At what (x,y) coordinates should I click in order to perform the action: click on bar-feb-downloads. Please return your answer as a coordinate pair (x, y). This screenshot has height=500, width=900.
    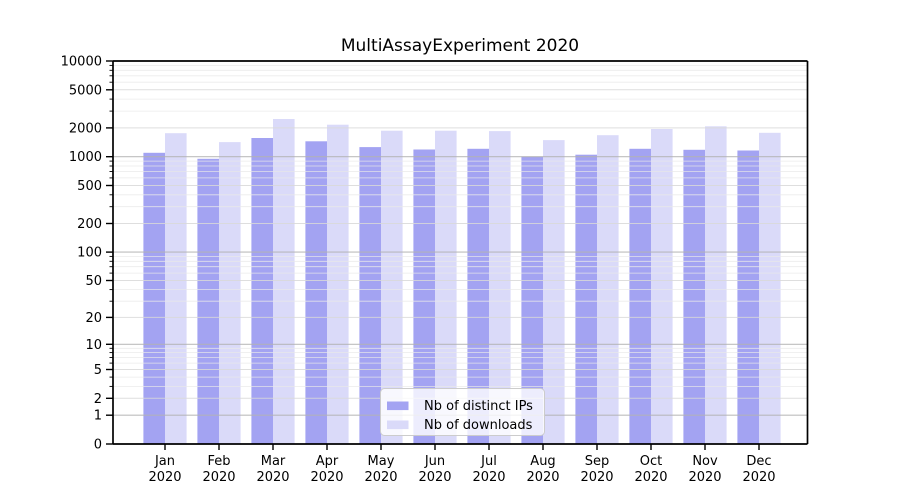
    Looking at the image, I should click on (230, 293).